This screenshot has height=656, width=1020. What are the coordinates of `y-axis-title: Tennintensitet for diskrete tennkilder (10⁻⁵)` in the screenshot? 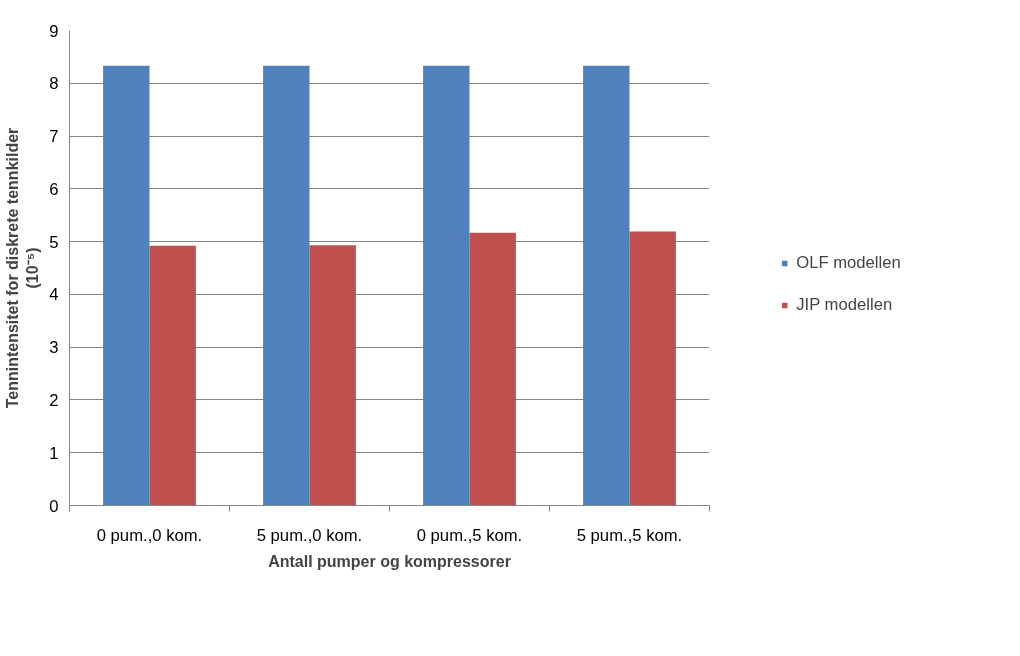 It's located at (22, 268).